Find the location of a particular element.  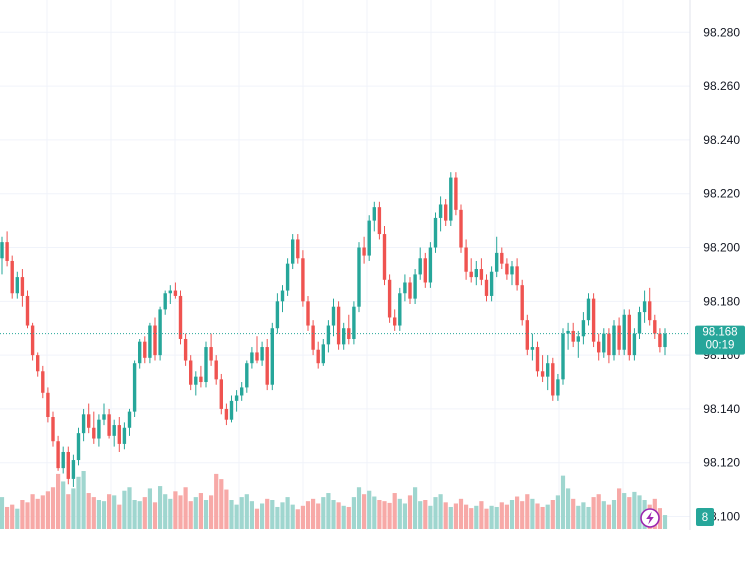

lightning-icon is located at coordinates (650, 518).